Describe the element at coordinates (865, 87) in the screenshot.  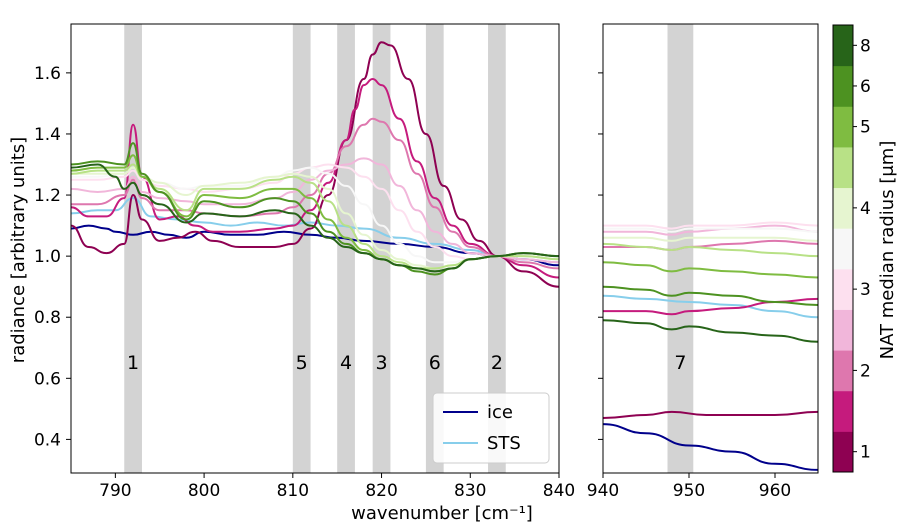
I see `colorbar-tick-label-6: 6` at that location.